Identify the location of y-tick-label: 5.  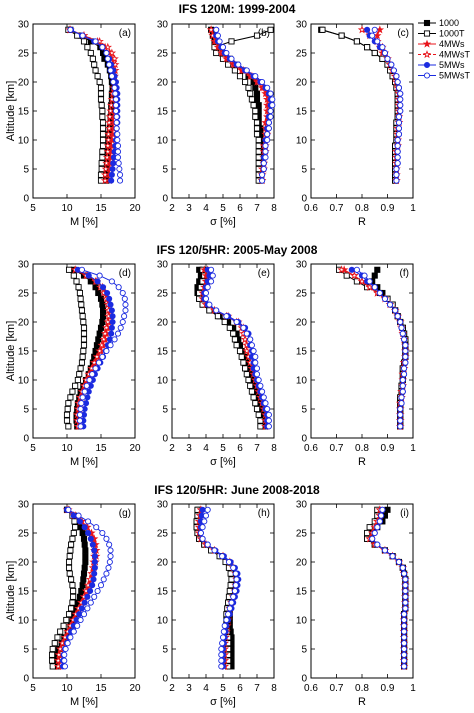
(304, 410).